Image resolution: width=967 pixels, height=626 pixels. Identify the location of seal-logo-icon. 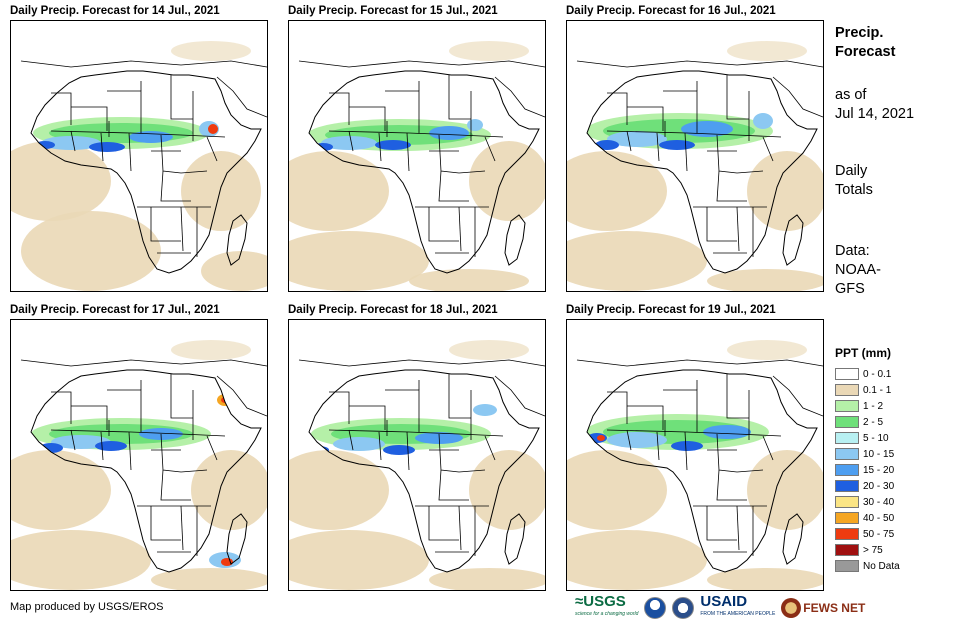
(683, 608).